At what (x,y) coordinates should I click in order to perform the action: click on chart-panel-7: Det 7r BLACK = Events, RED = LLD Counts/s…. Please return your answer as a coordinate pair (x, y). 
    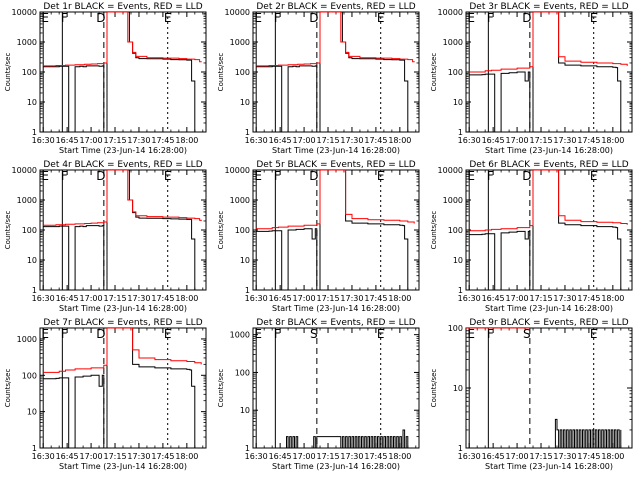
    Looking at the image, I should click on (105, 394).